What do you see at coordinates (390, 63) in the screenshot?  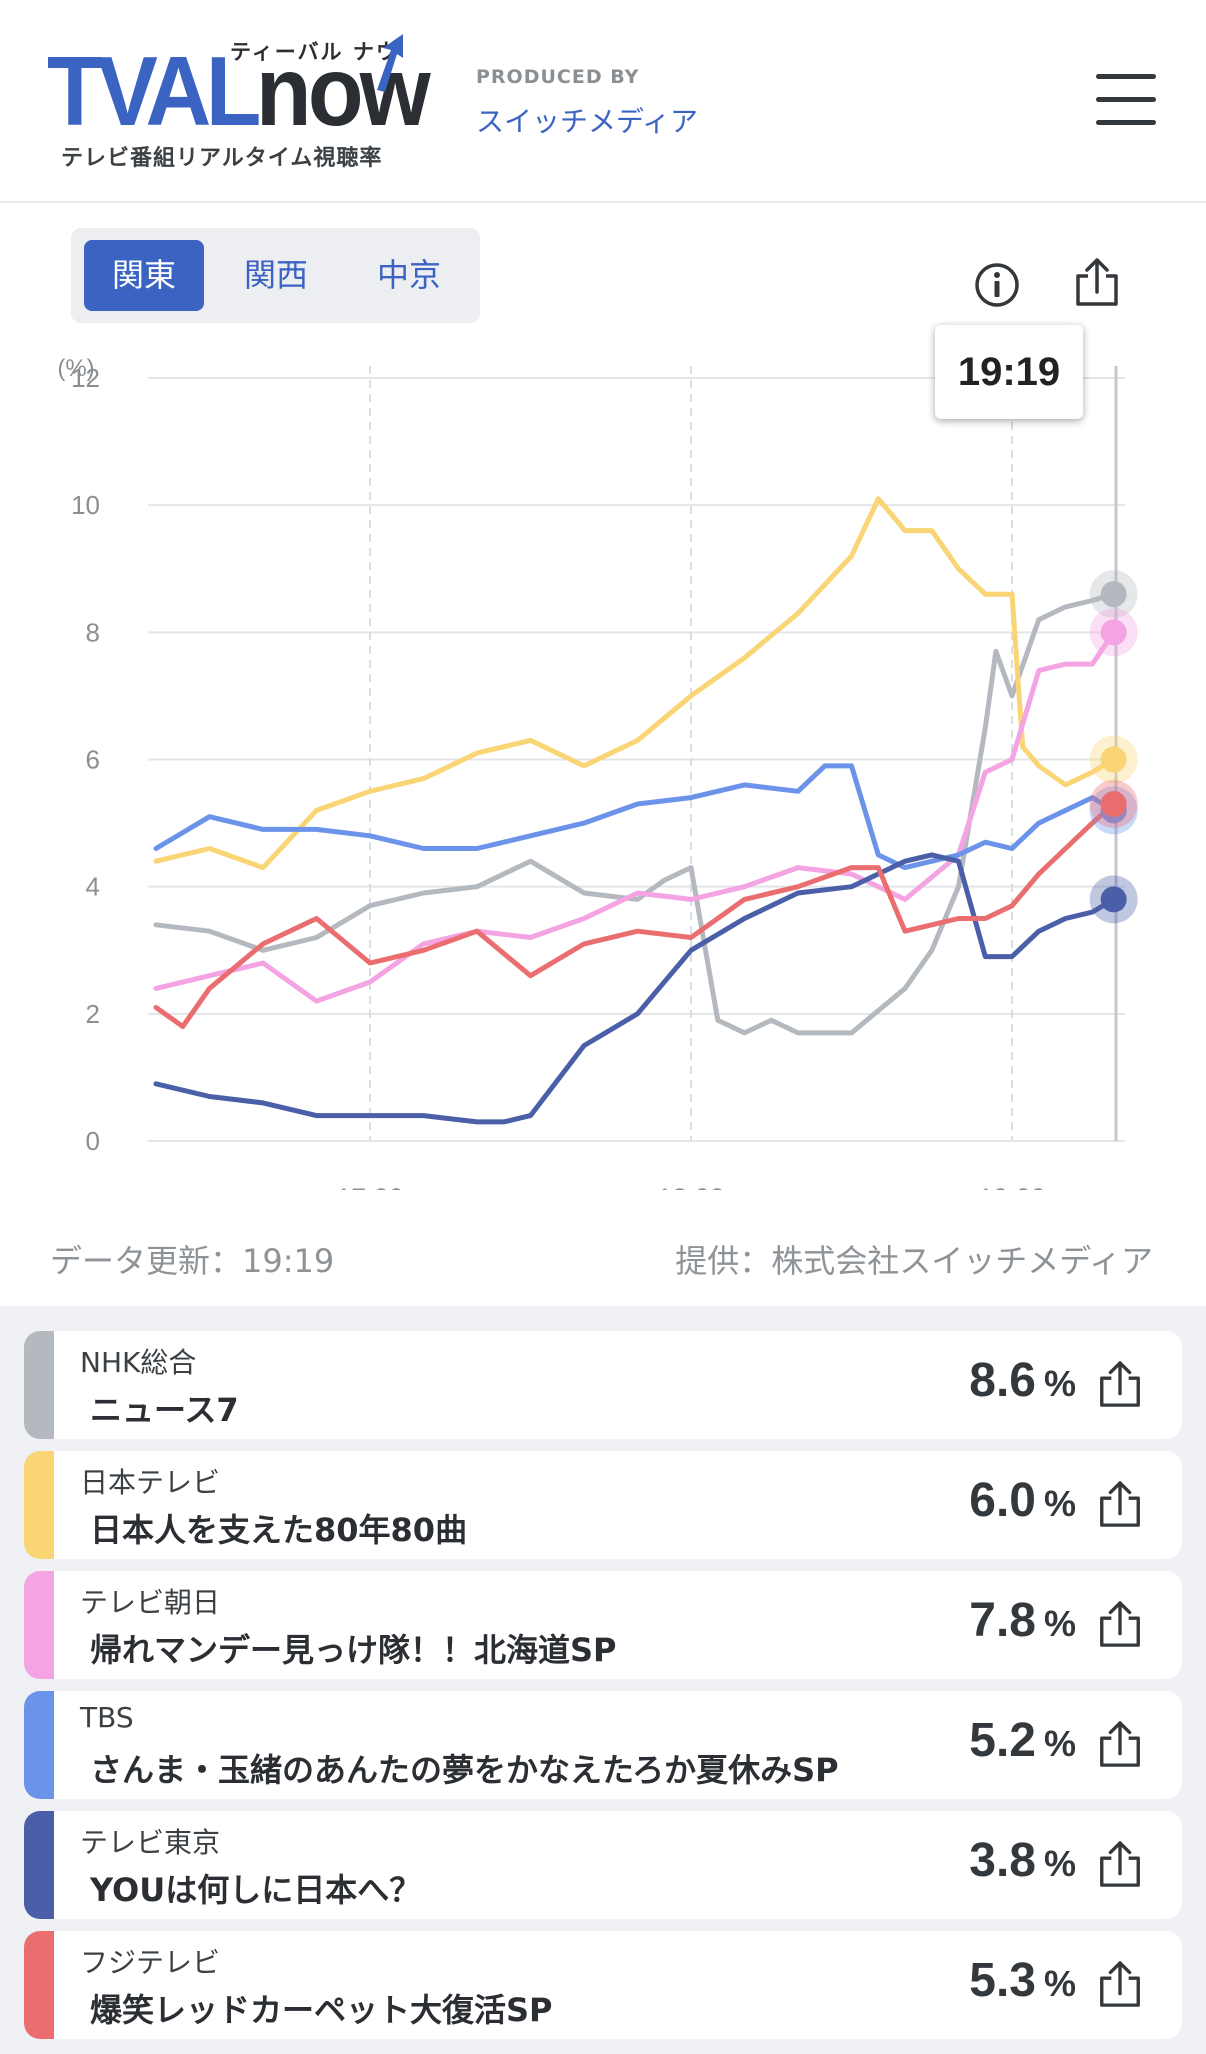 I see `logo-arrow-icon` at bounding box center [390, 63].